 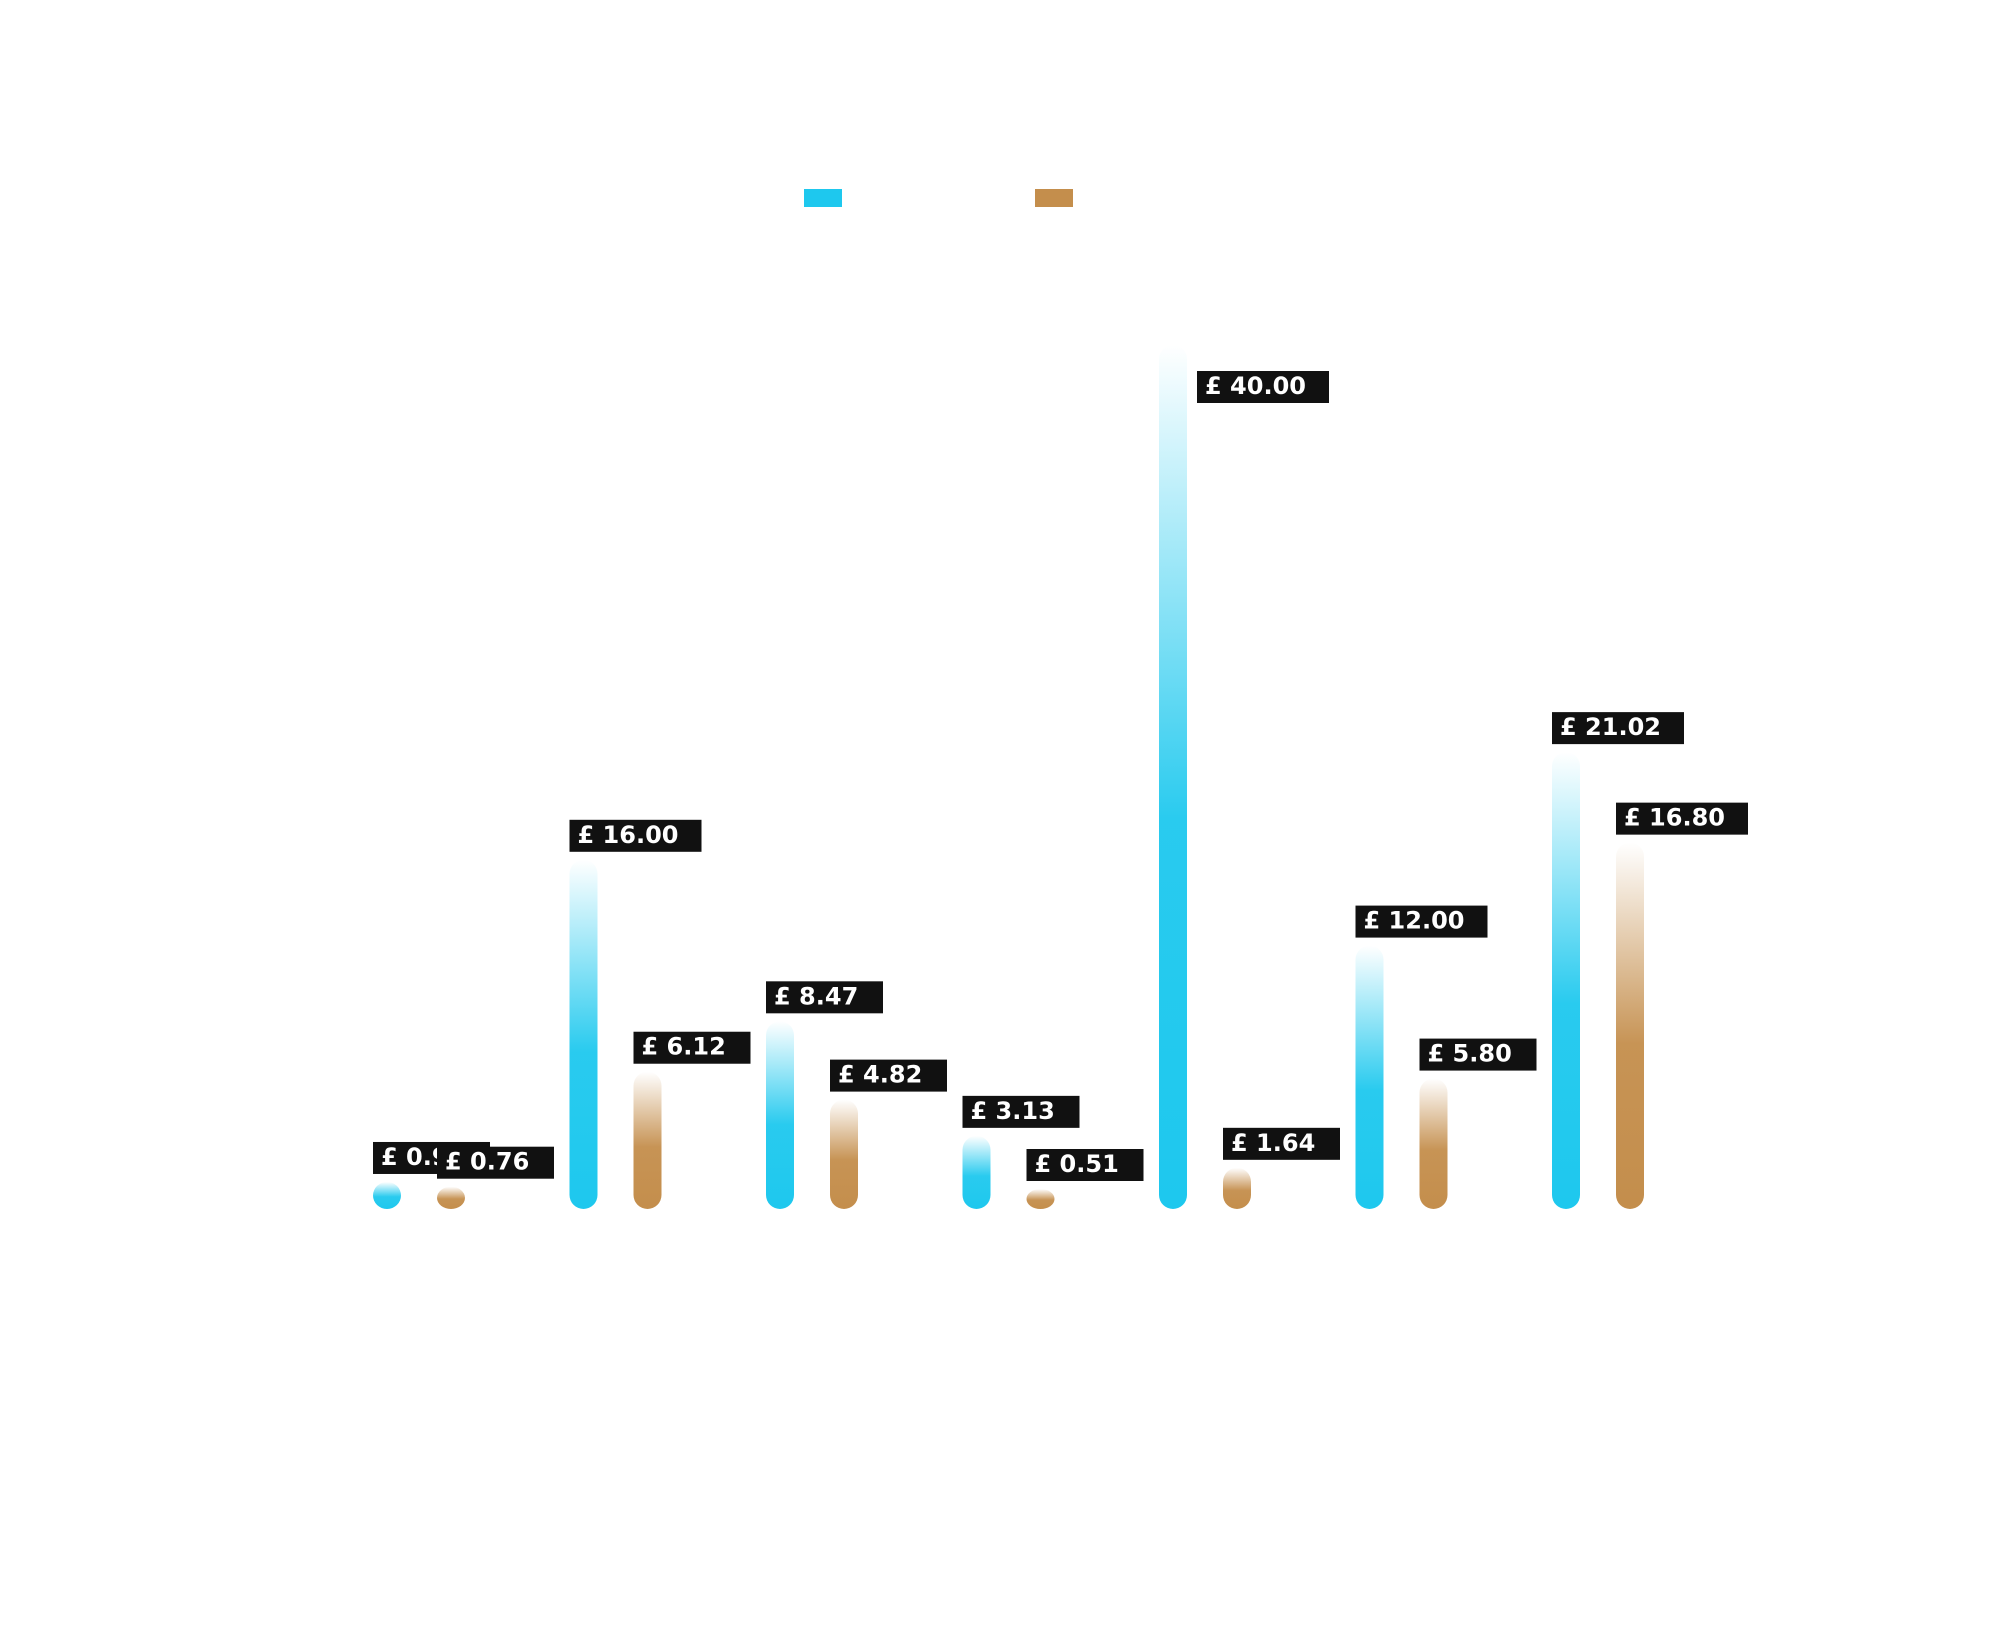 I want to click on data-label-s2-c1: £ 0.76, so click(x=495, y=1162).